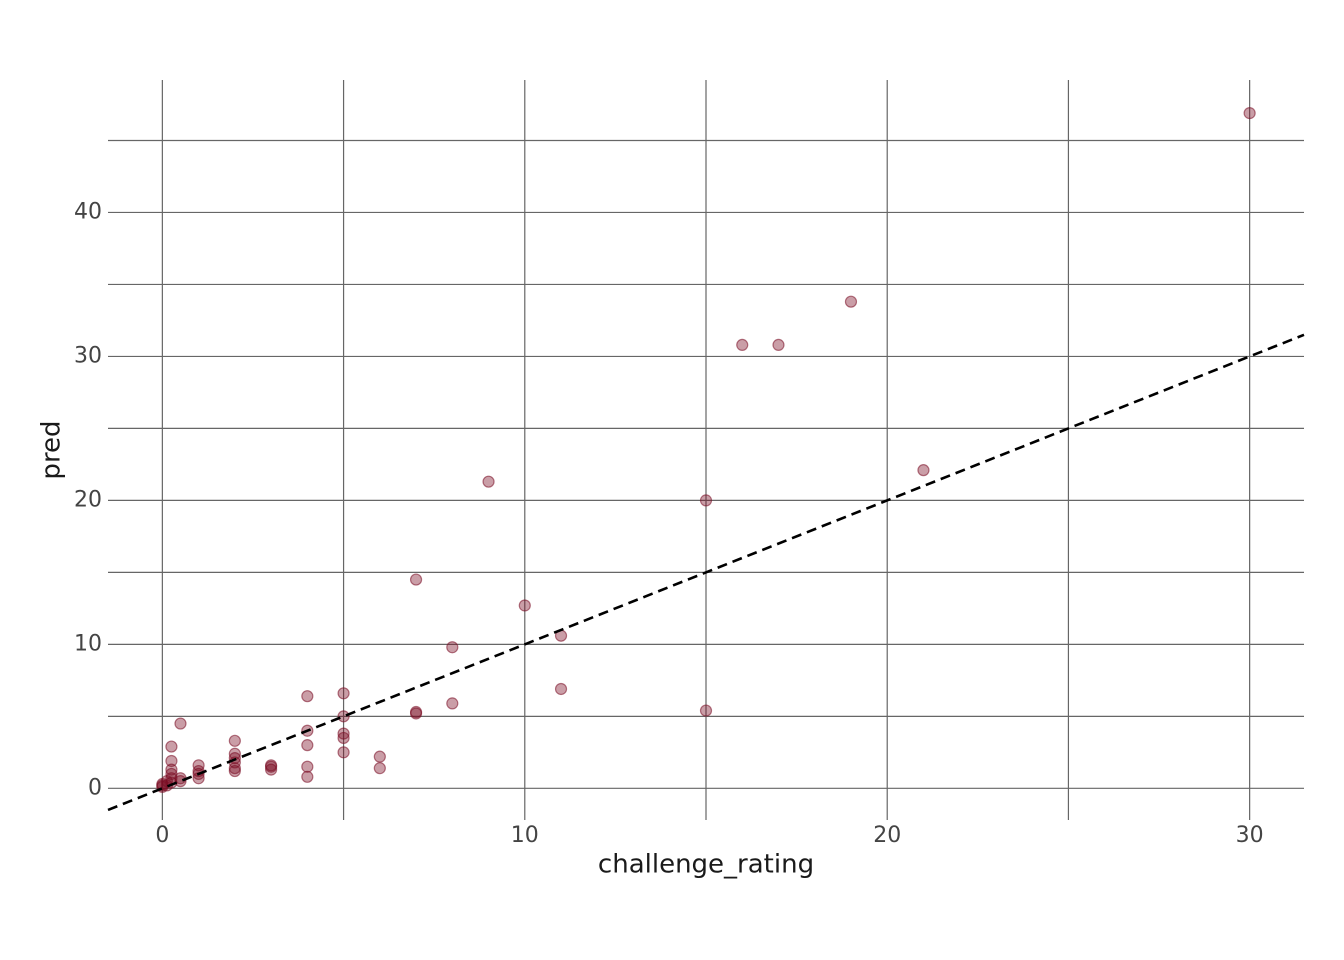 The width and height of the screenshot is (1344, 960). What do you see at coordinates (525, 835) in the screenshot?
I see `x-tick-label: 10` at bounding box center [525, 835].